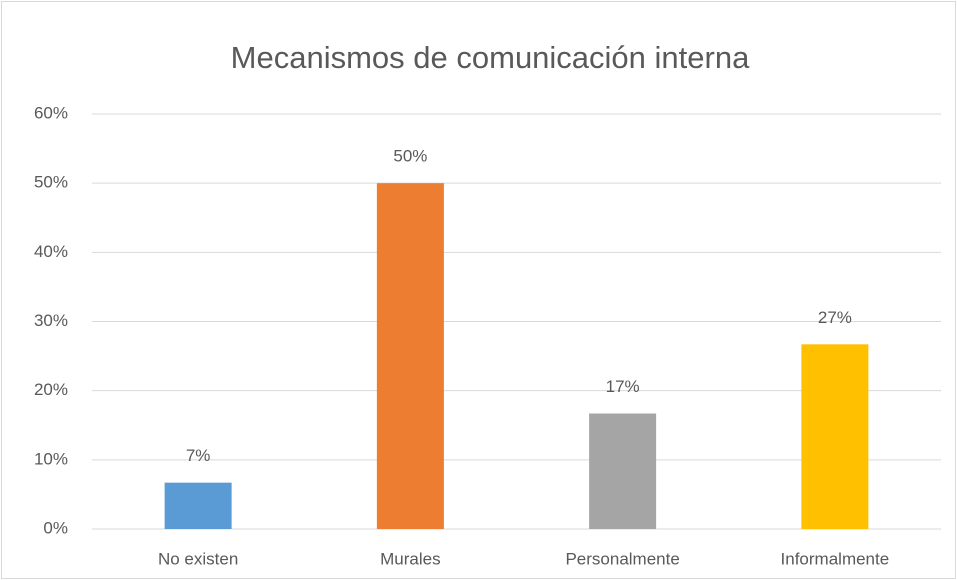 This screenshot has height=580, width=957. Describe the element at coordinates (198, 558) in the screenshot. I see `x-tick-label: No existen` at that location.